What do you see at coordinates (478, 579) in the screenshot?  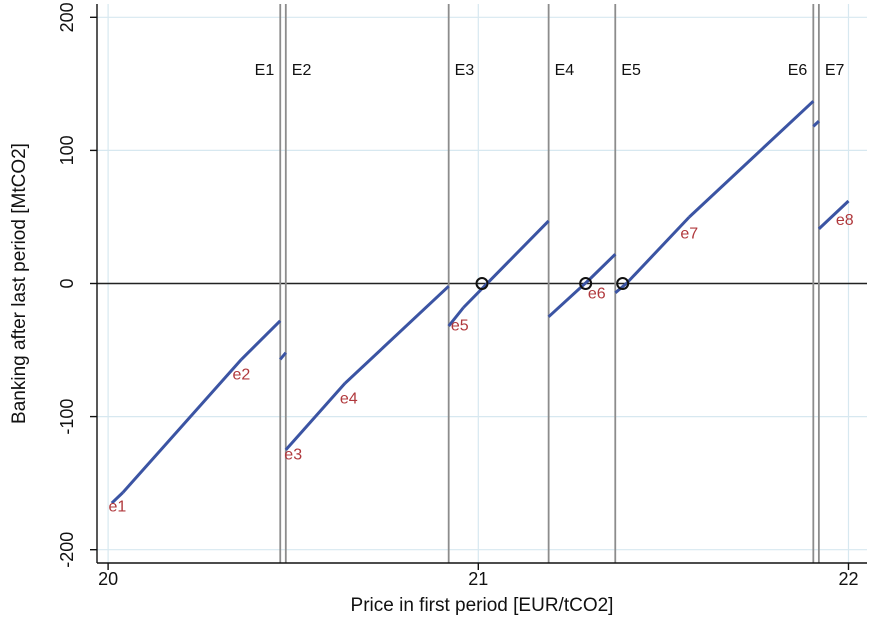 I see `x-tick-label-1: 21` at bounding box center [478, 579].